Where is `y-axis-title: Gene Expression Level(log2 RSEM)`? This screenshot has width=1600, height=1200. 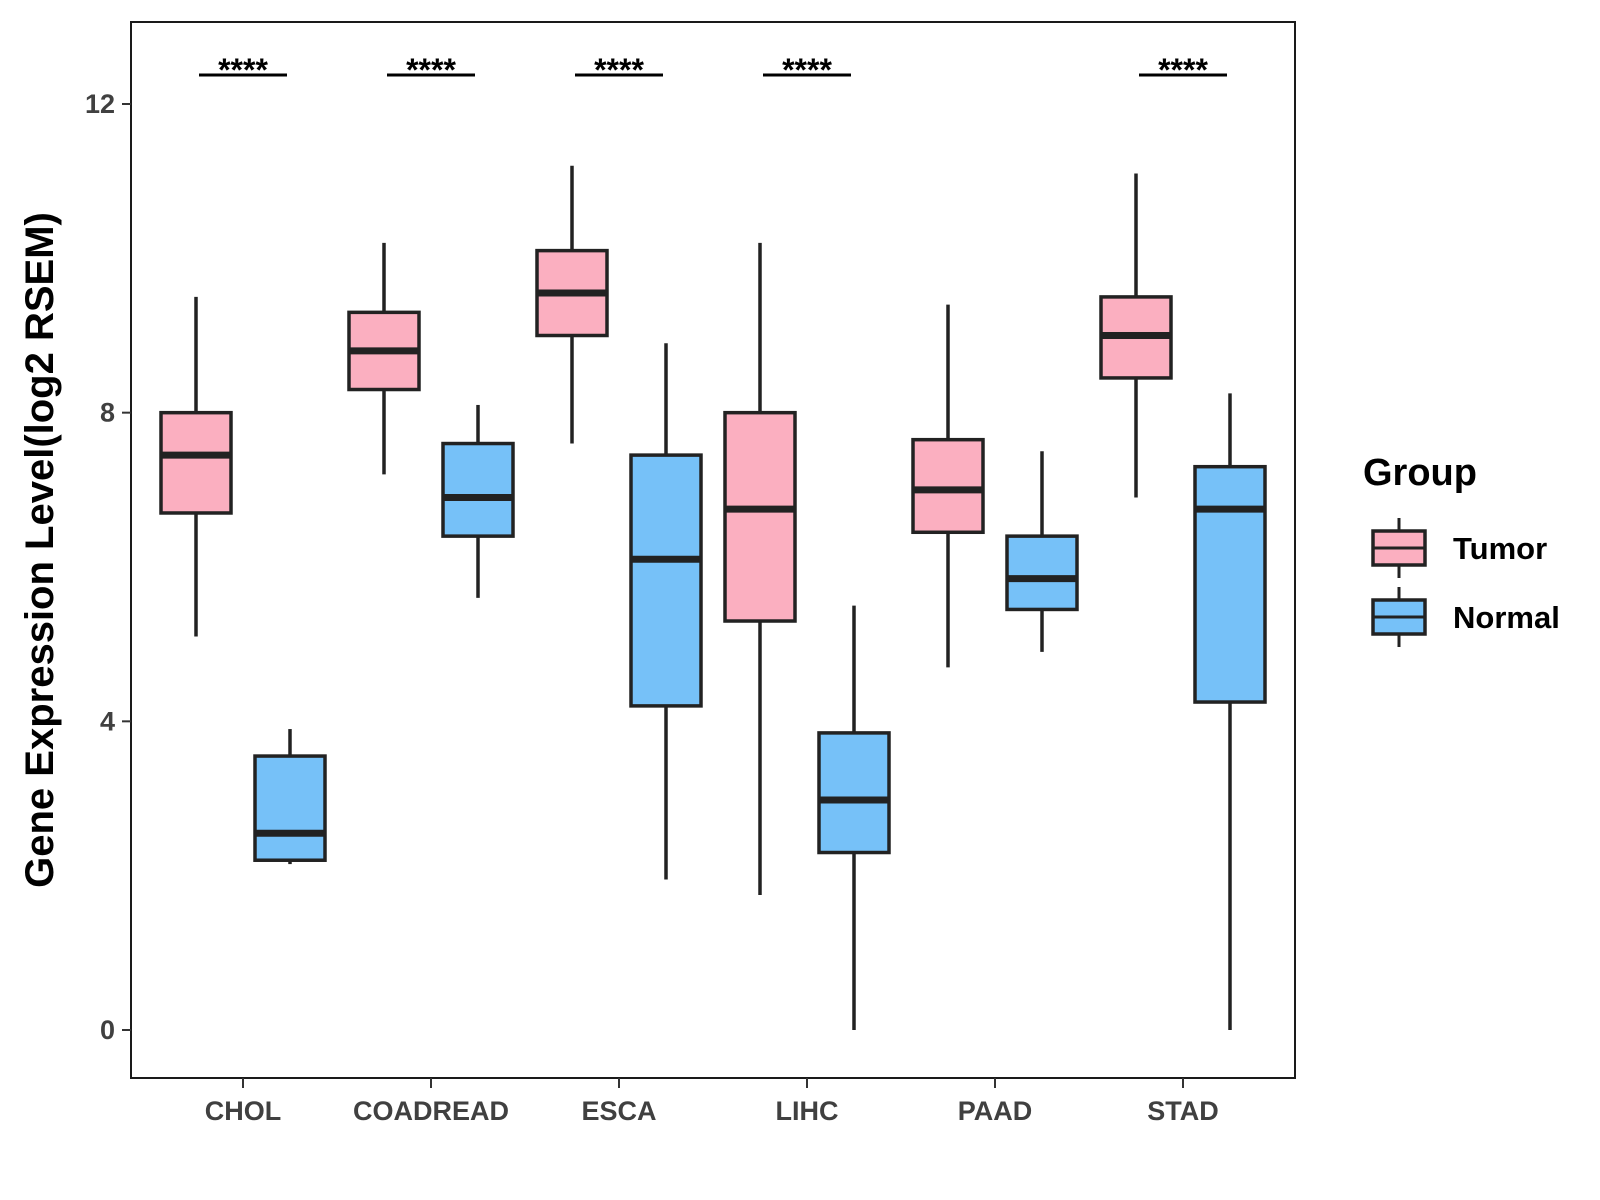
y-axis-title: Gene Expression Level(log2 RSEM) is located at coordinates (40, 550).